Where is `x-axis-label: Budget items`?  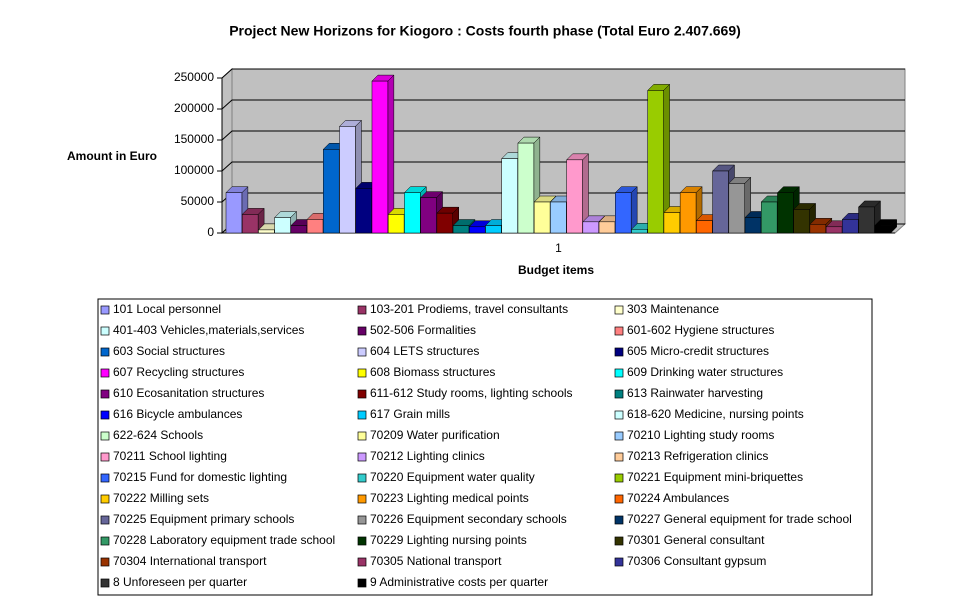 x-axis-label: Budget items is located at coordinates (556, 270).